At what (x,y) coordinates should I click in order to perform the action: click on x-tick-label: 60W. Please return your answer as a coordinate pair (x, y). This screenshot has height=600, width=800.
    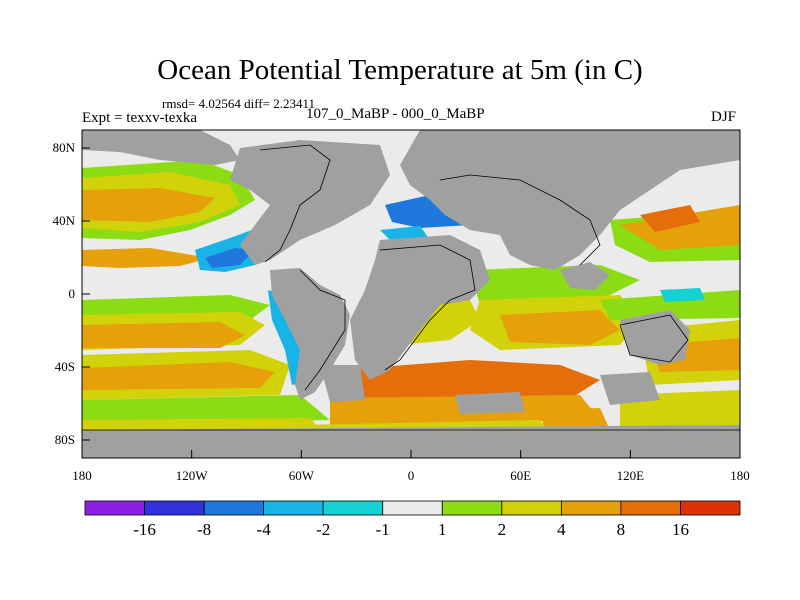
    Looking at the image, I should click on (302, 475).